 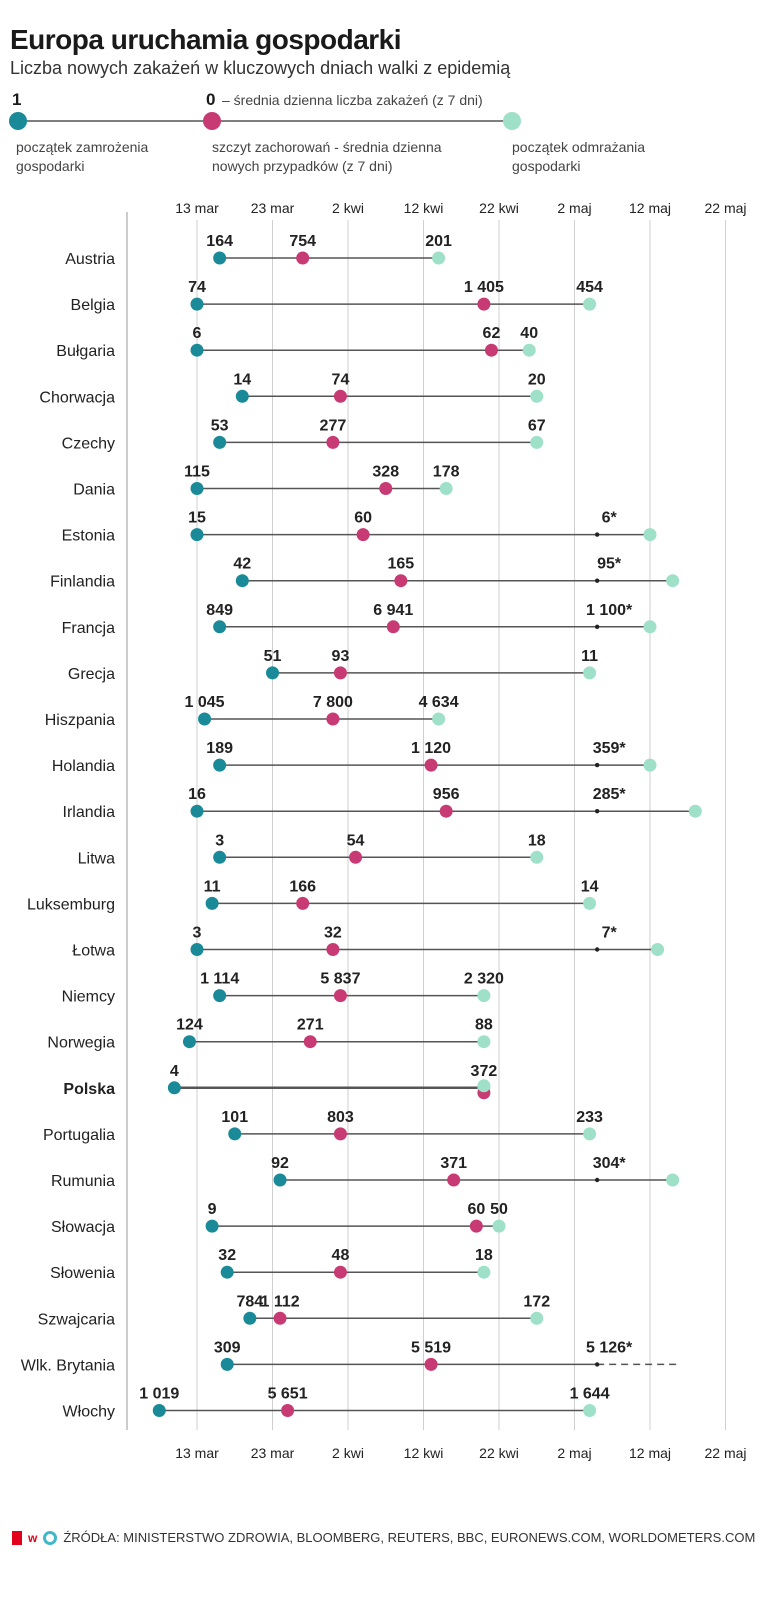 I want to click on end-value-label: 67, so click(x=537, y=425).